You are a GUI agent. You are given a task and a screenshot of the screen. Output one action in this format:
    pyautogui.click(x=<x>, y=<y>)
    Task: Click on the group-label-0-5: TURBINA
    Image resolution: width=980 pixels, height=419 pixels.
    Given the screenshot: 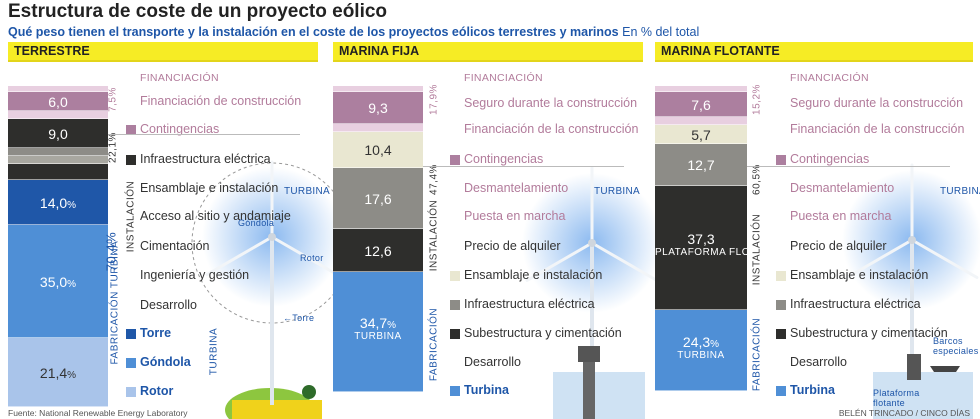 What is the action you would take?
    pyautogui.click(x=214, y=351)
    